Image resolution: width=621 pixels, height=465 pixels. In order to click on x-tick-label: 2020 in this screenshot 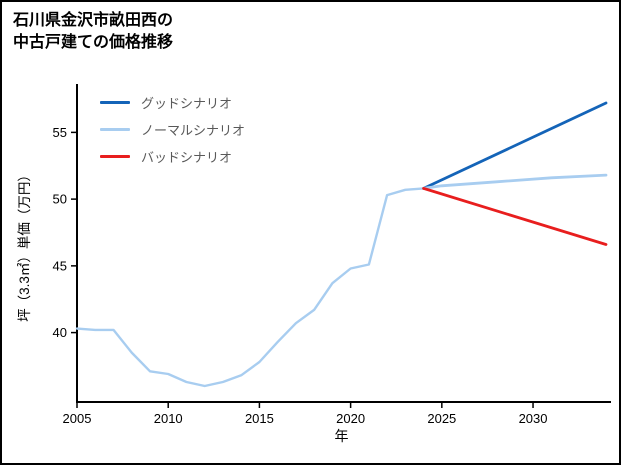, I will do `click(350, 418)`.